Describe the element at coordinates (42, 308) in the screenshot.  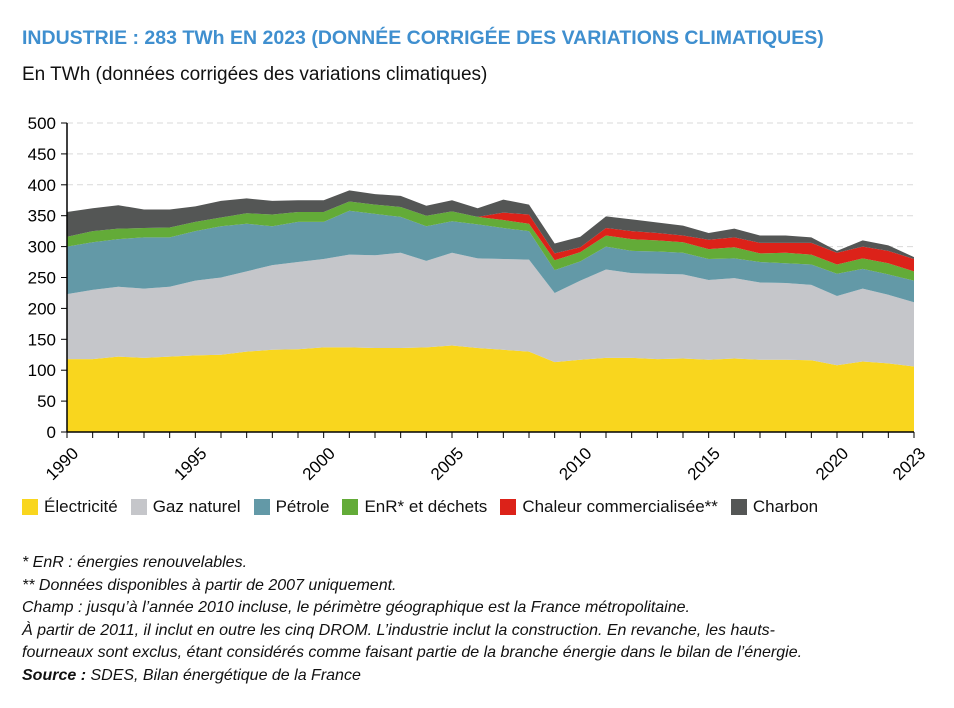
I see `y-tick-label: 200` at that location.